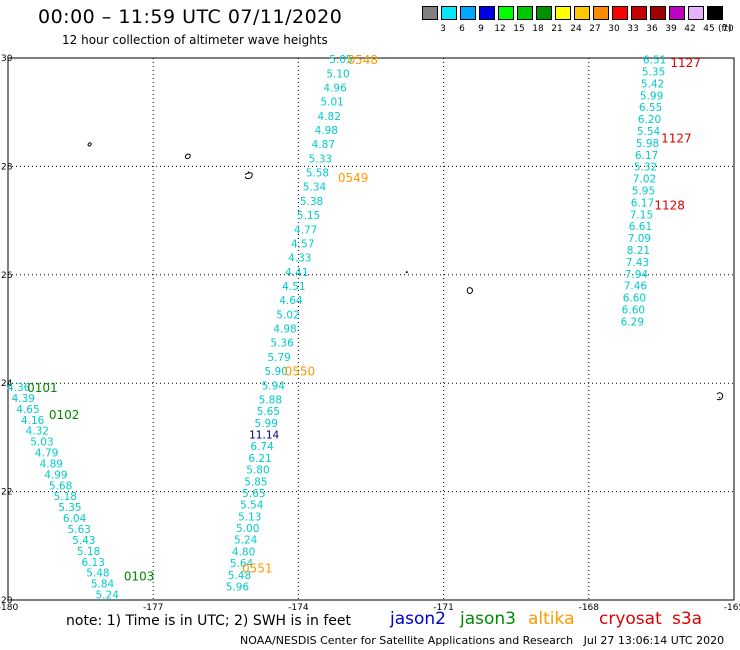 The height and width of the screenshot is (650, 740). What do you see at coordinates (270, 400) in the screenshot?
I see `swh-value: 5.88` at bounding box center [270, 400].